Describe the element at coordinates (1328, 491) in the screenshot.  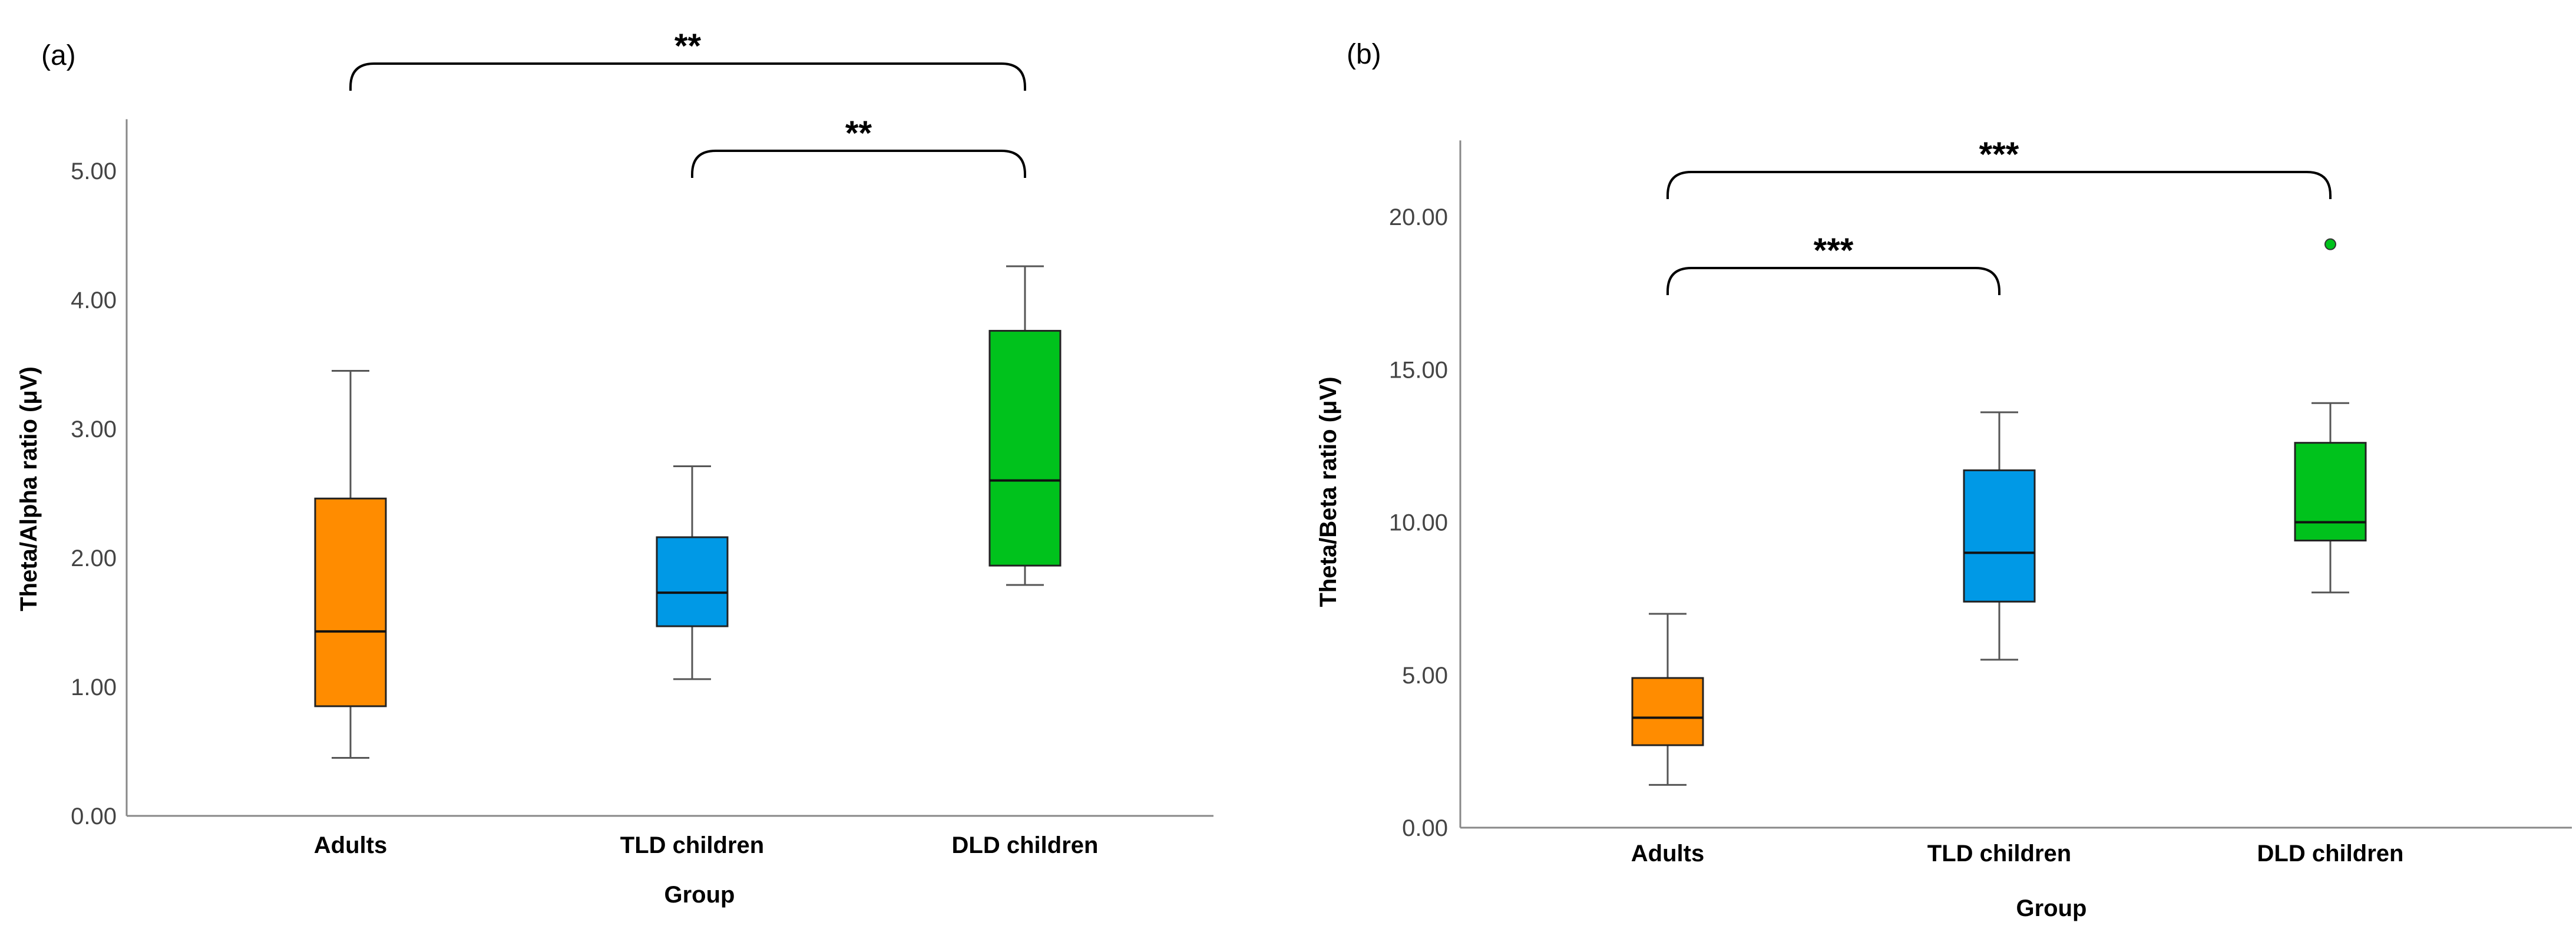
I see `y-axis-title: Theta/Beta ratio (μV)` at that location.